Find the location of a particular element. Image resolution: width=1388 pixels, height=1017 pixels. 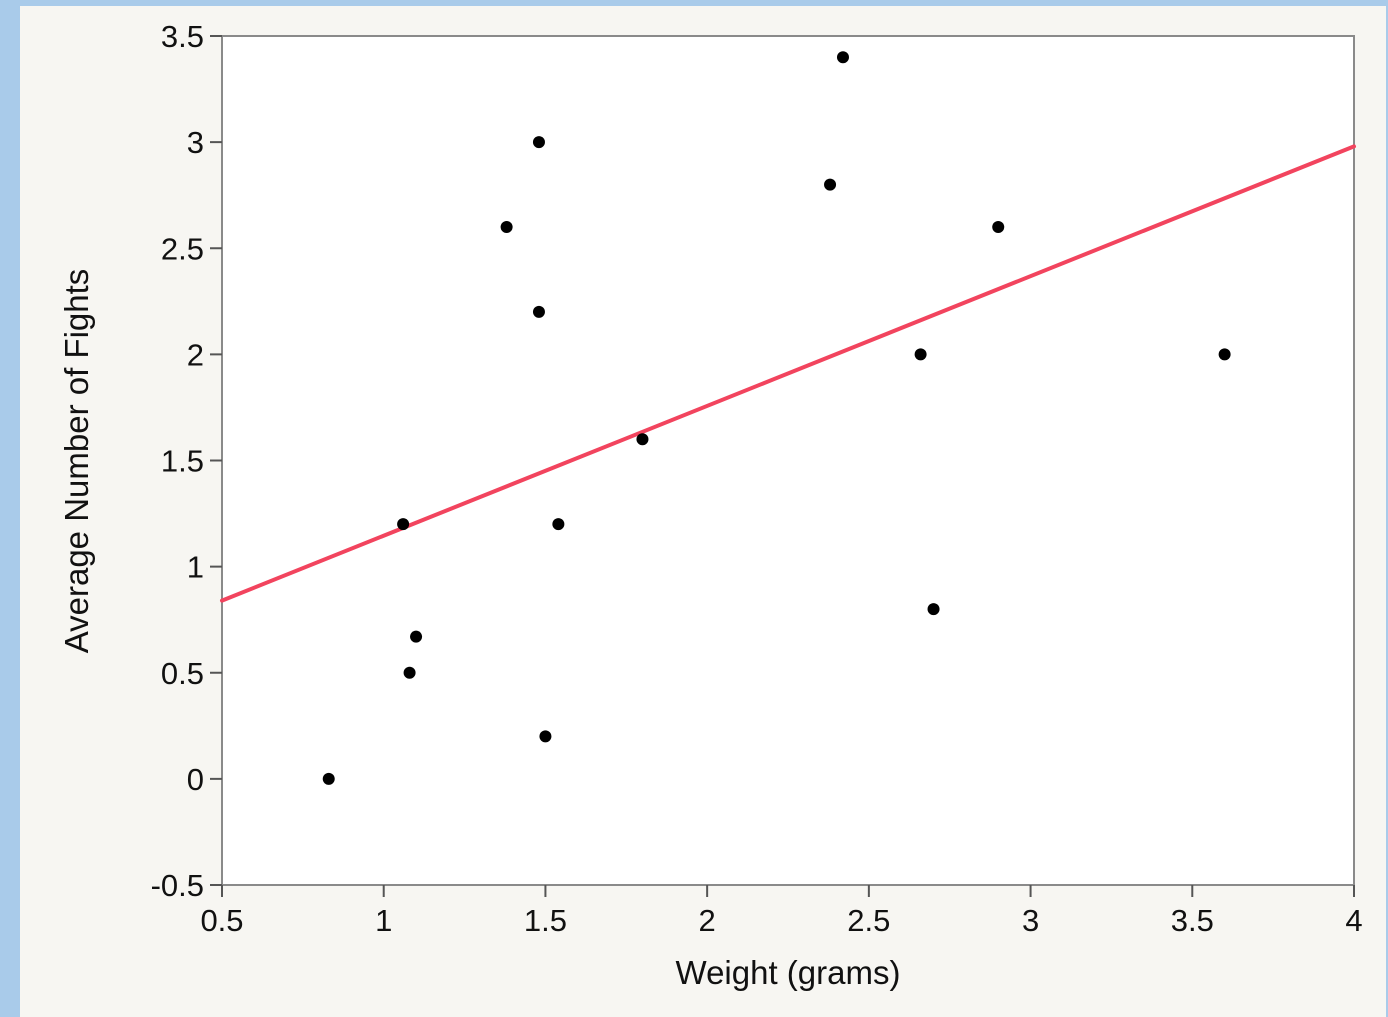

x-tick-label: 4 is located at coordinates (1353, 920).